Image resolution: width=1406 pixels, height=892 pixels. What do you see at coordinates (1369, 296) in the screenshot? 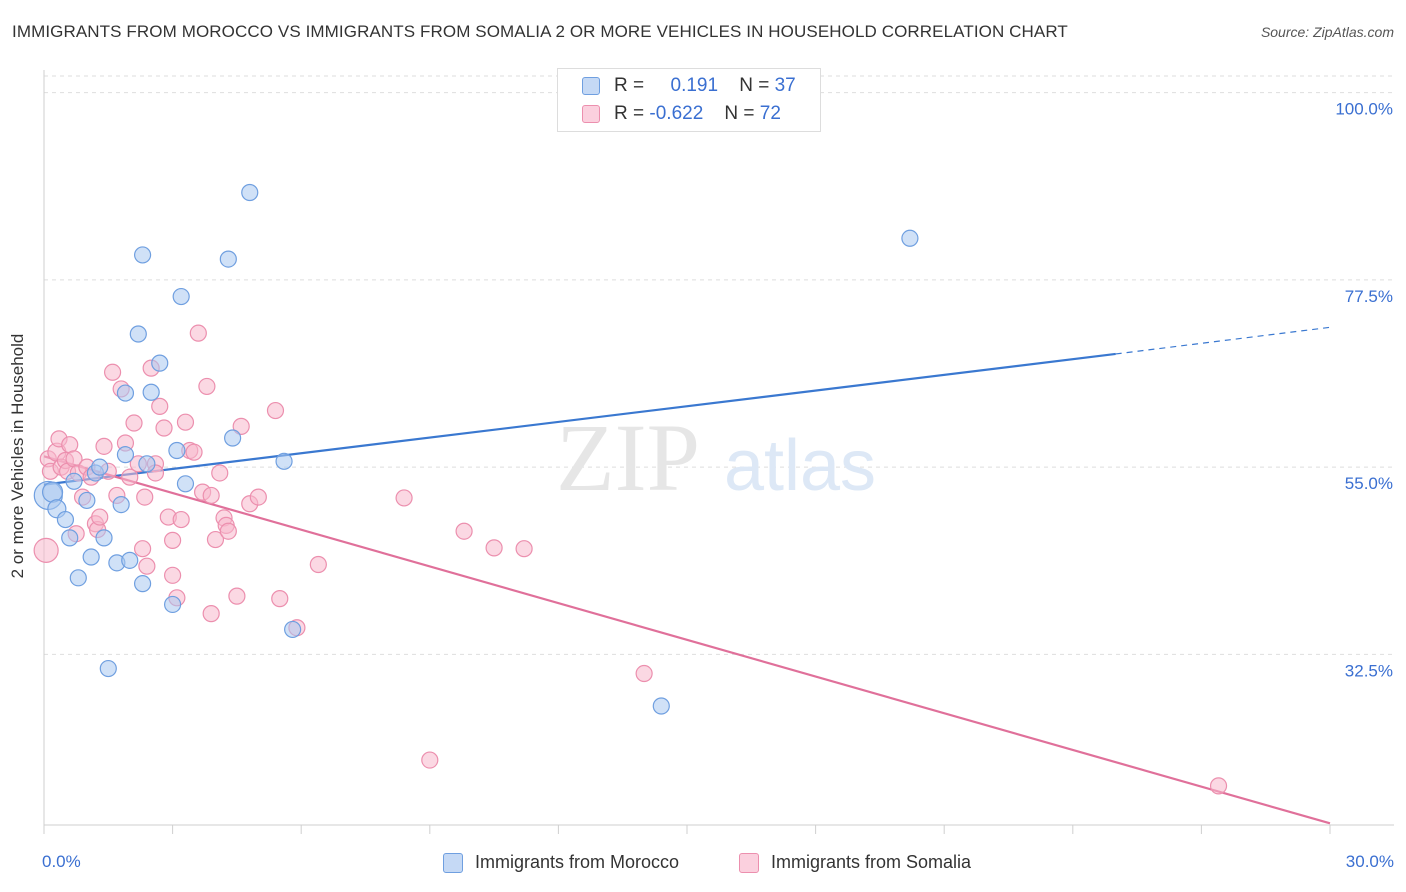
I see `y-tick-label-2: 77.5%` at bounding box center [1369, 296].